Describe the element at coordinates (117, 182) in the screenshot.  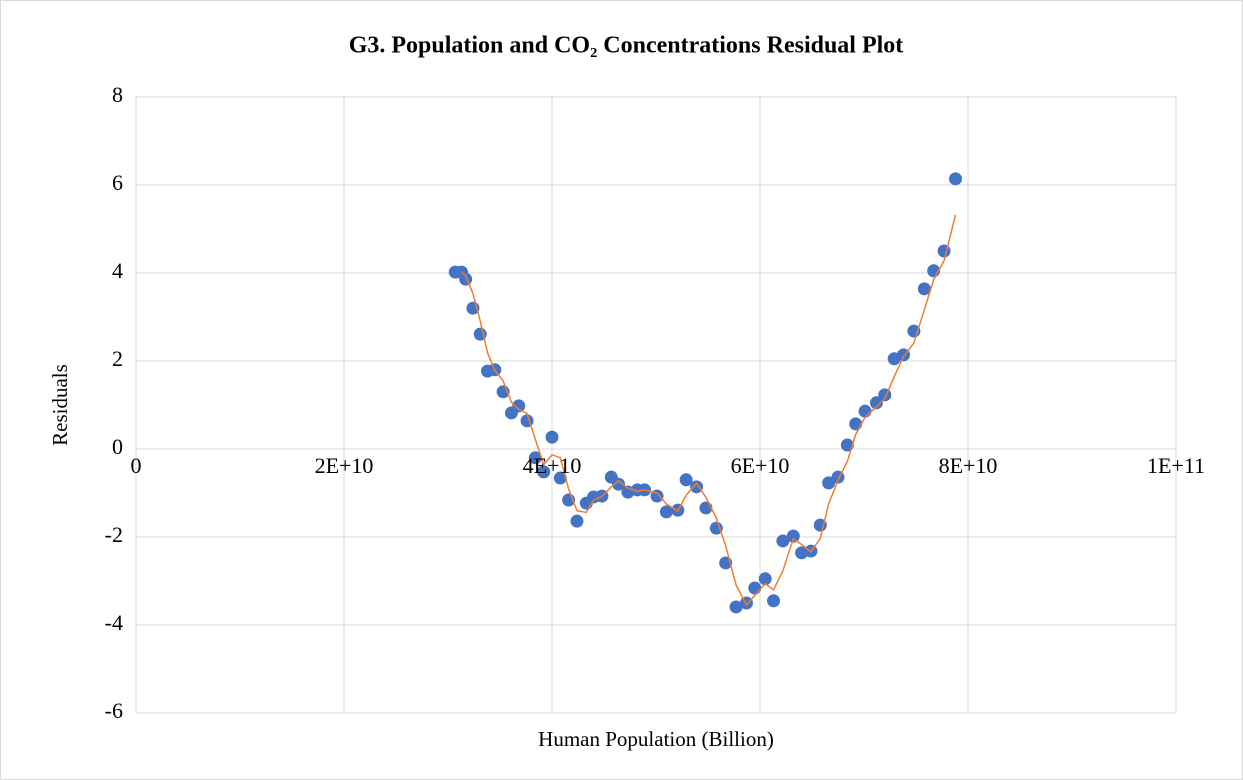
I see `y-tick-label: 6` at that location.